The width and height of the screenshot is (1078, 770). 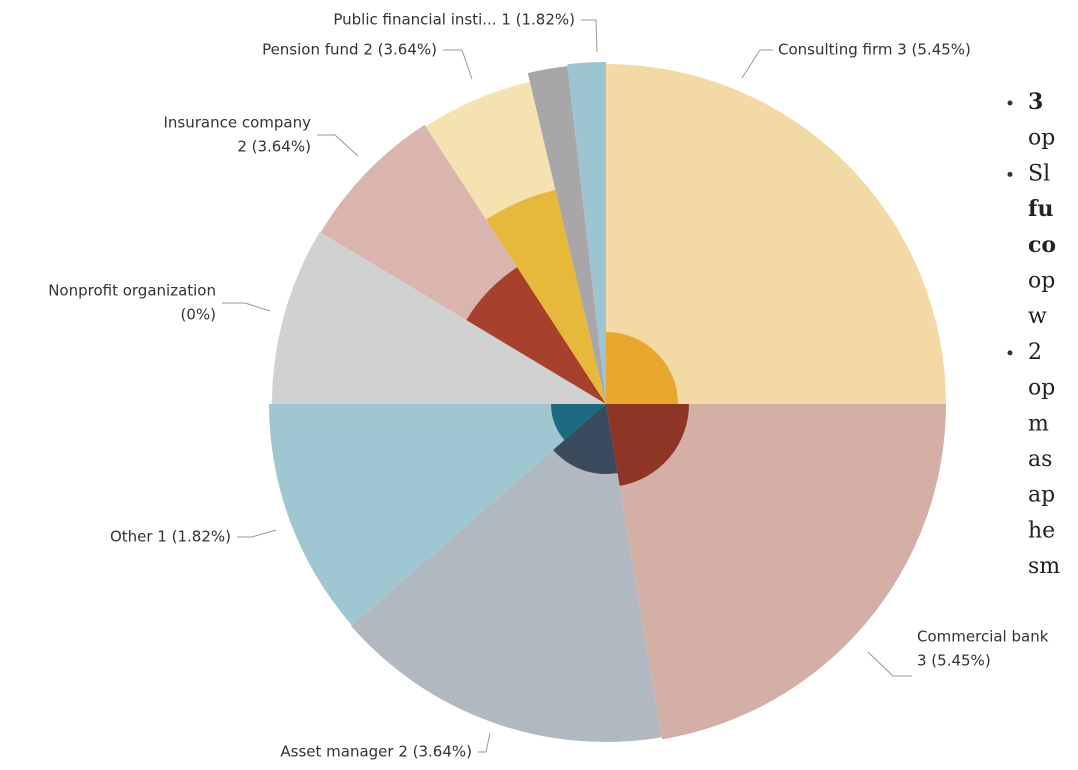 I want to click on side-text: Sl, so click(x=1039, y=173).